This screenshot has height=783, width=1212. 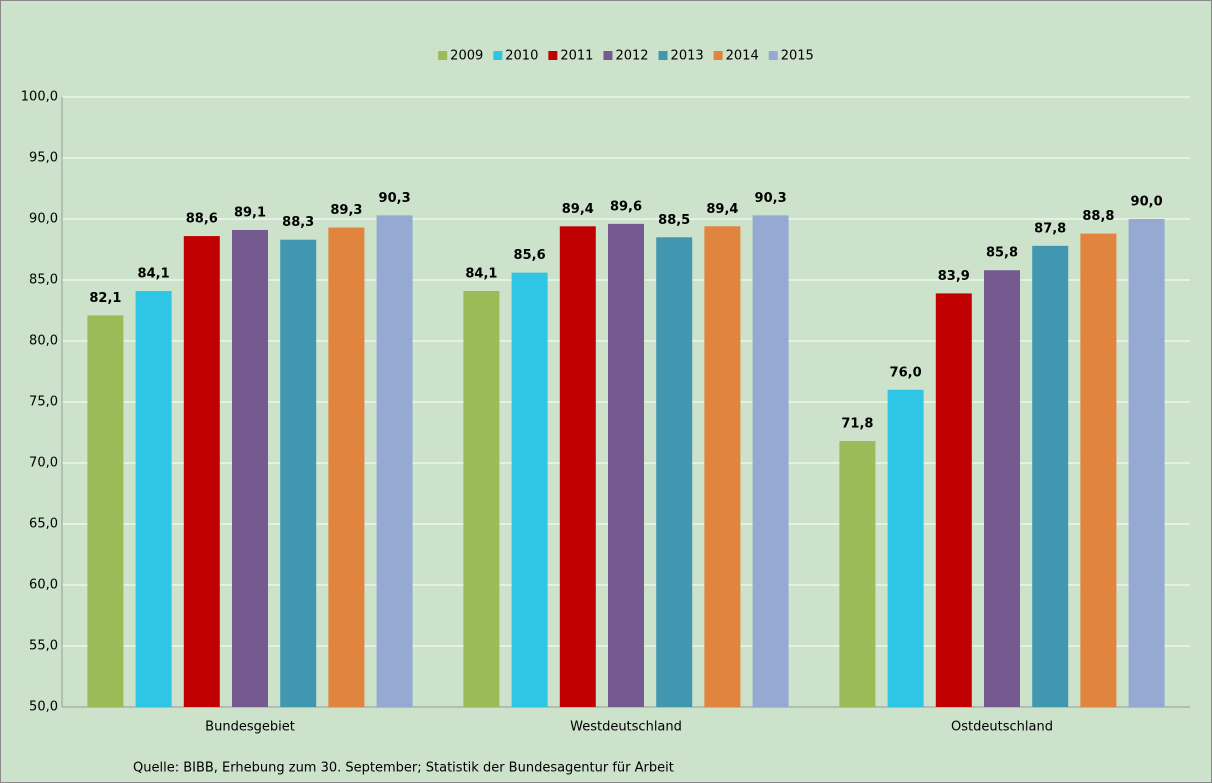 What do you see at coordinates (105, 298) in the screenshot?
I see `value-label: 82,1` at bounding box center [105, 298].